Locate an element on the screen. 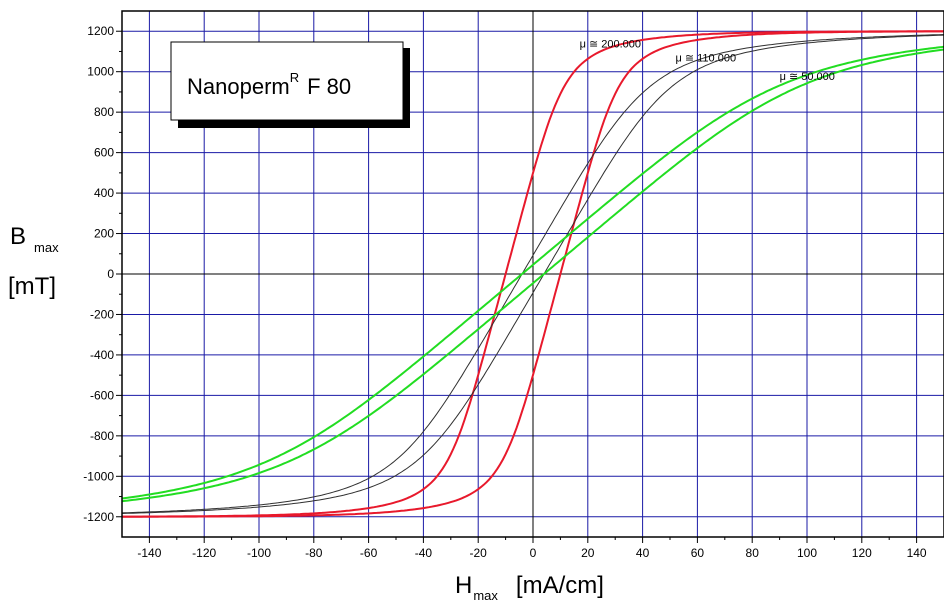  y-tick-label: -400 is located at coordinates (102, 355).